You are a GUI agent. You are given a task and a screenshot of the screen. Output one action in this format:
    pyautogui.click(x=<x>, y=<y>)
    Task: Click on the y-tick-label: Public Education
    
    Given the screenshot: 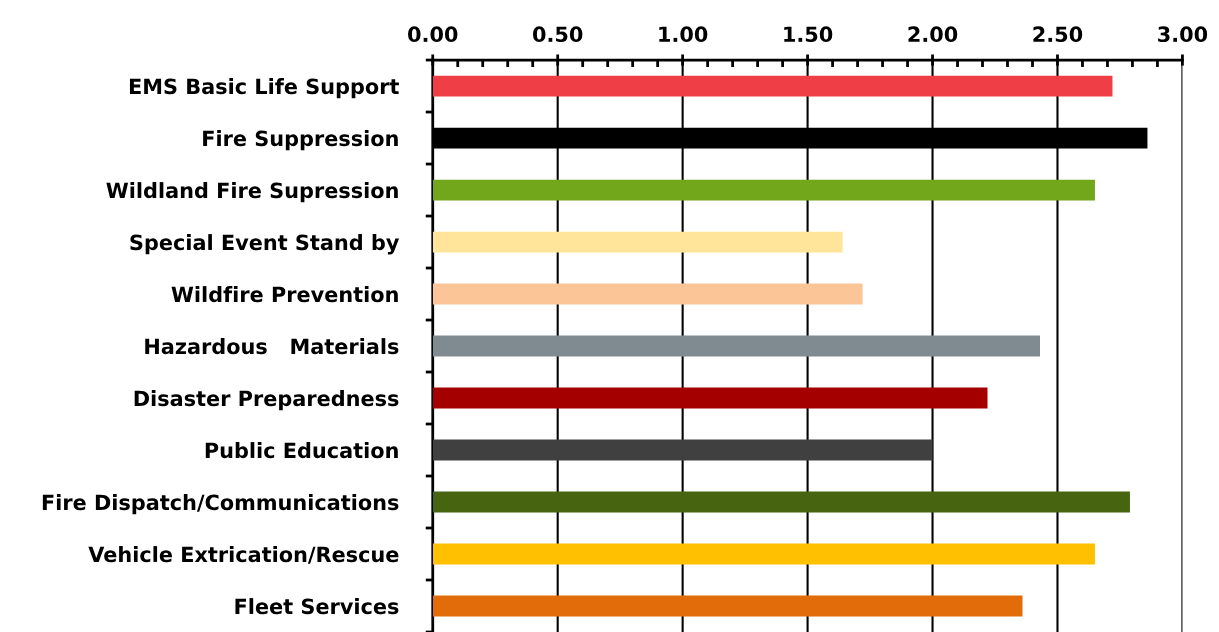 What is the action you would take?
    pyautogui.click(x=301, y=450)
    